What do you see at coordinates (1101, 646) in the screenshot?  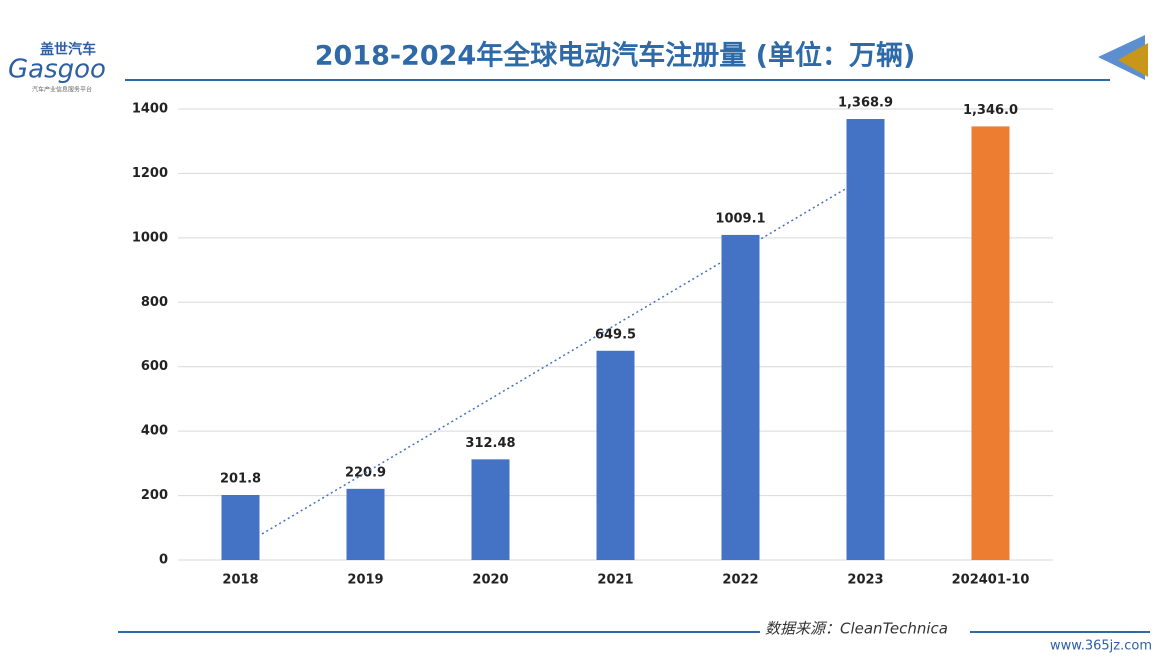 I see `footer-url: www.365jz.com` at bounding box center [1101, 646].